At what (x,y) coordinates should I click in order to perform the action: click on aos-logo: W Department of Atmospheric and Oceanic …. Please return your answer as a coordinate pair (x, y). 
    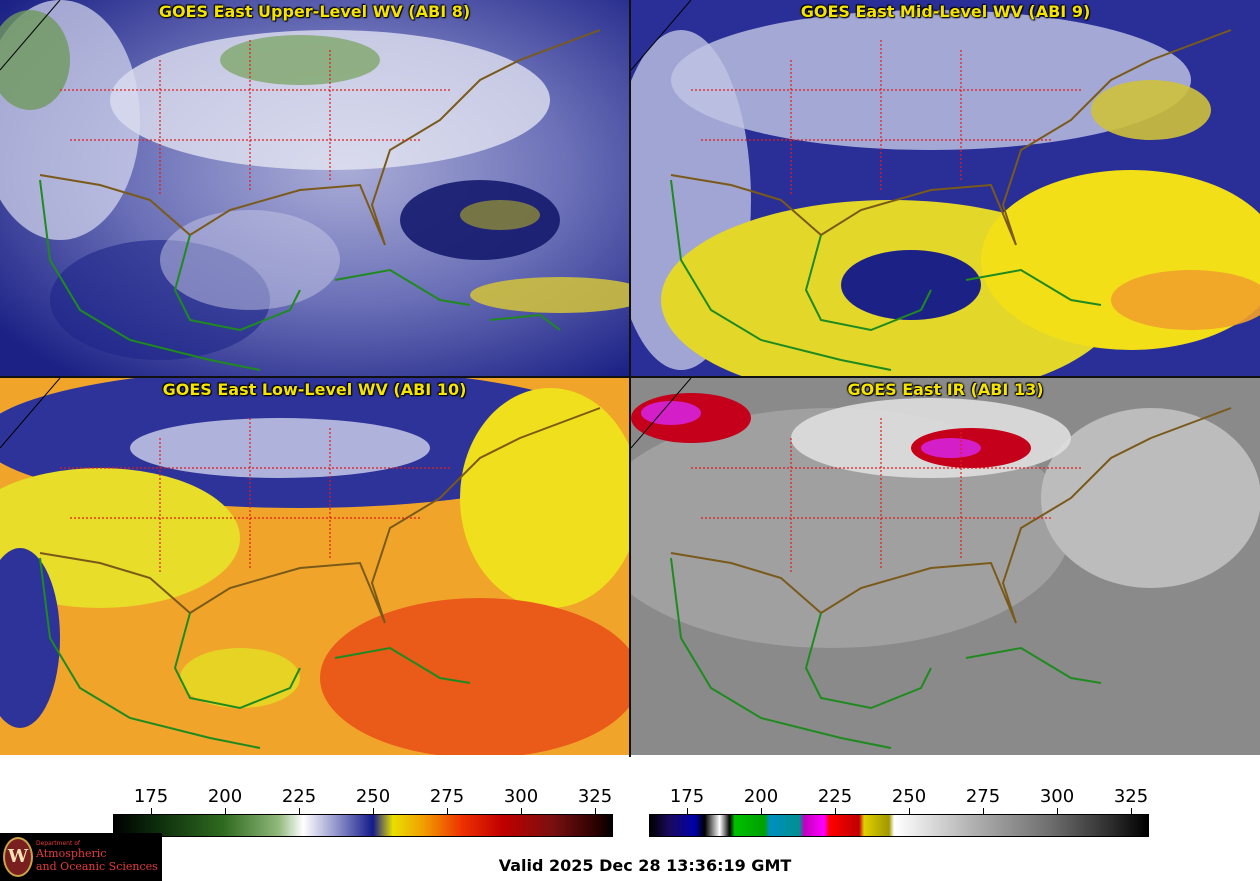
    Looking at the image, I should click on (81, 857).